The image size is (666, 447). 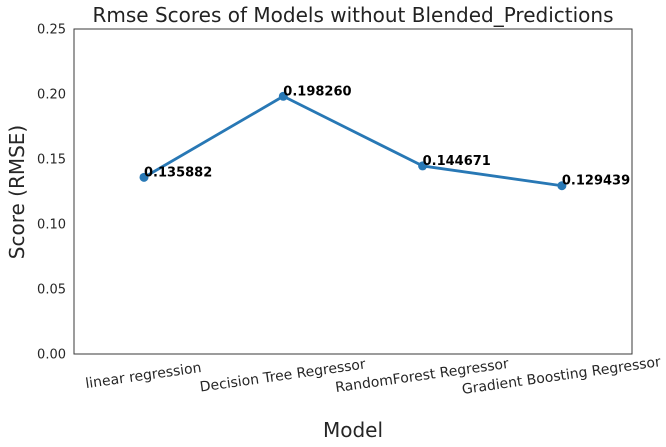 What do you see at coordinates (457, 161) in the screenshot?
I see `data-label: 0.144671` at bounding box center [457, 161].